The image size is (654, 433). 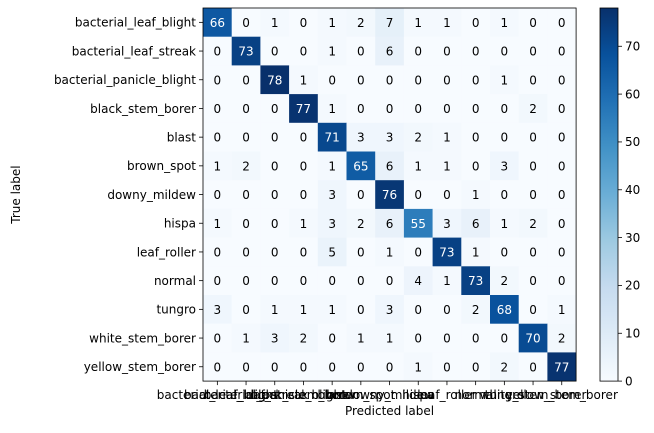 I want to click on matrix-cell-value: 6, so click(x=476, y=224).